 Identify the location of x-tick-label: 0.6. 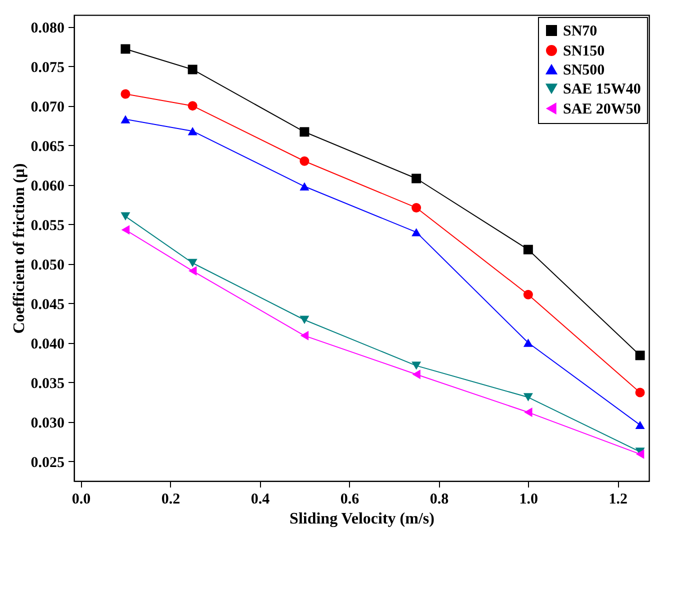
(350, 500).